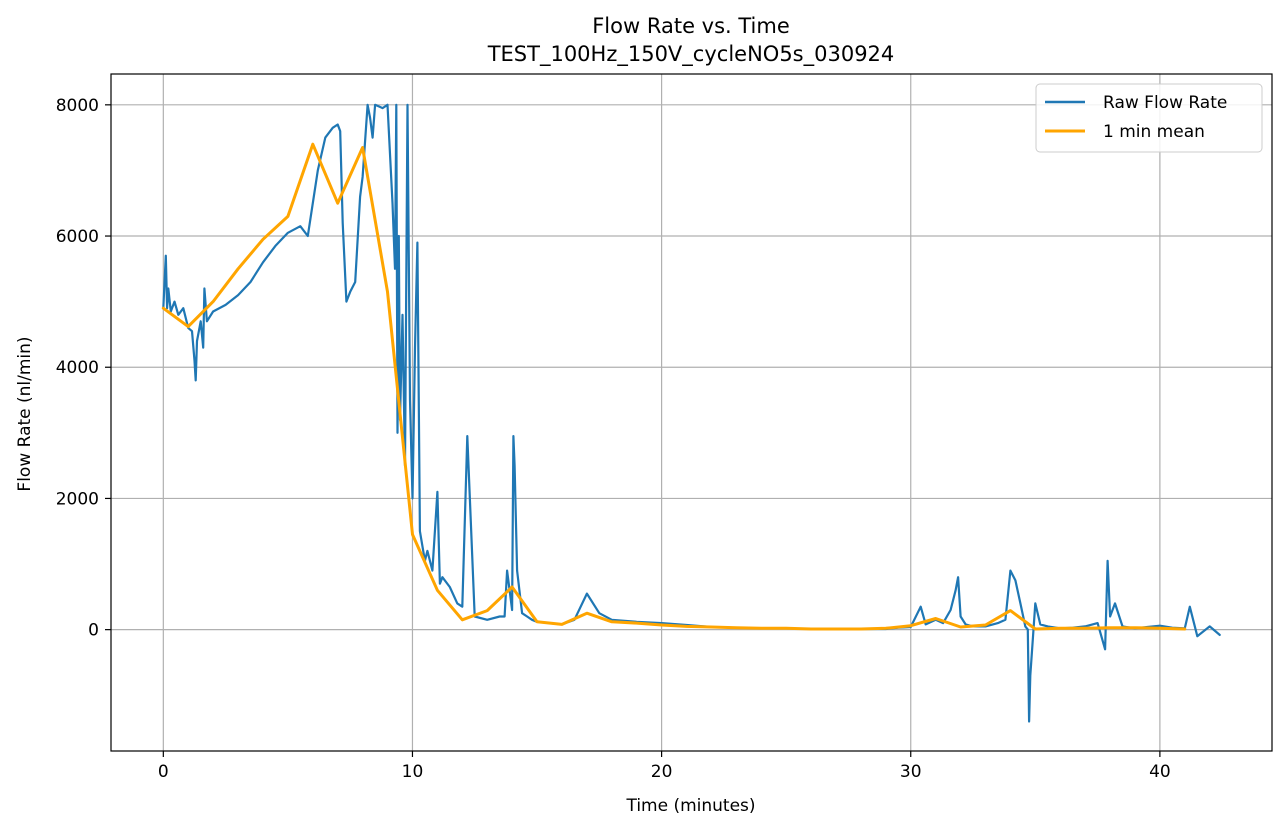  Describe the element at coordinates (1160, 772) in the screenshot. I see `x-tick-label: 40` at that location.